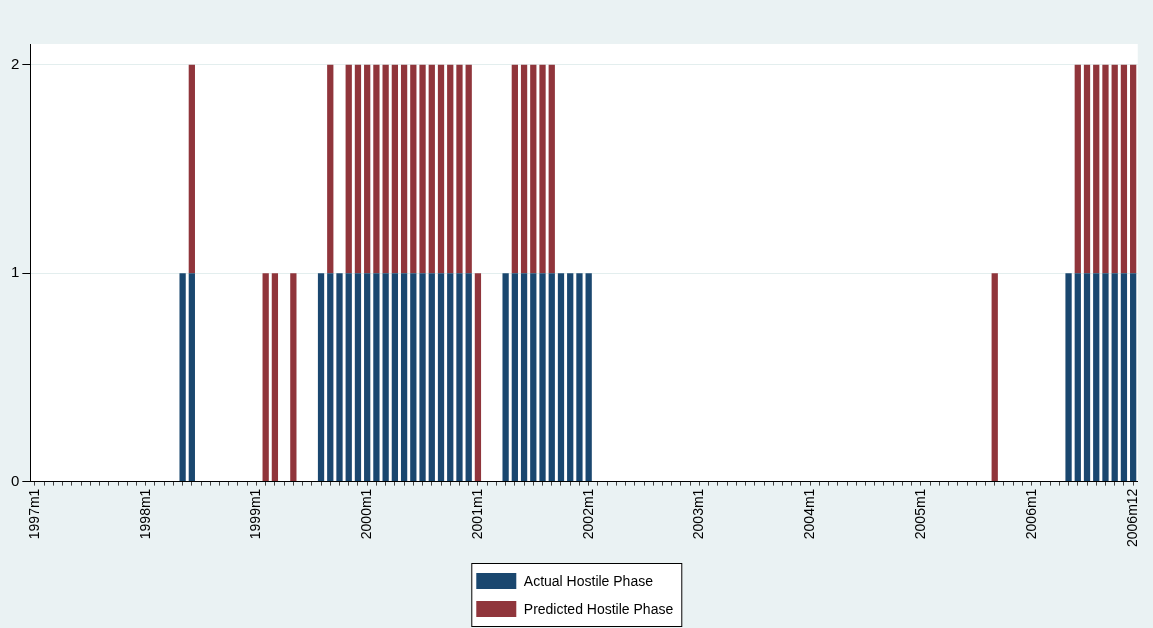  Describe the element at coordinates (476, 514) in the screenshot. I see `x-tick-label: 2001m1` at that location.